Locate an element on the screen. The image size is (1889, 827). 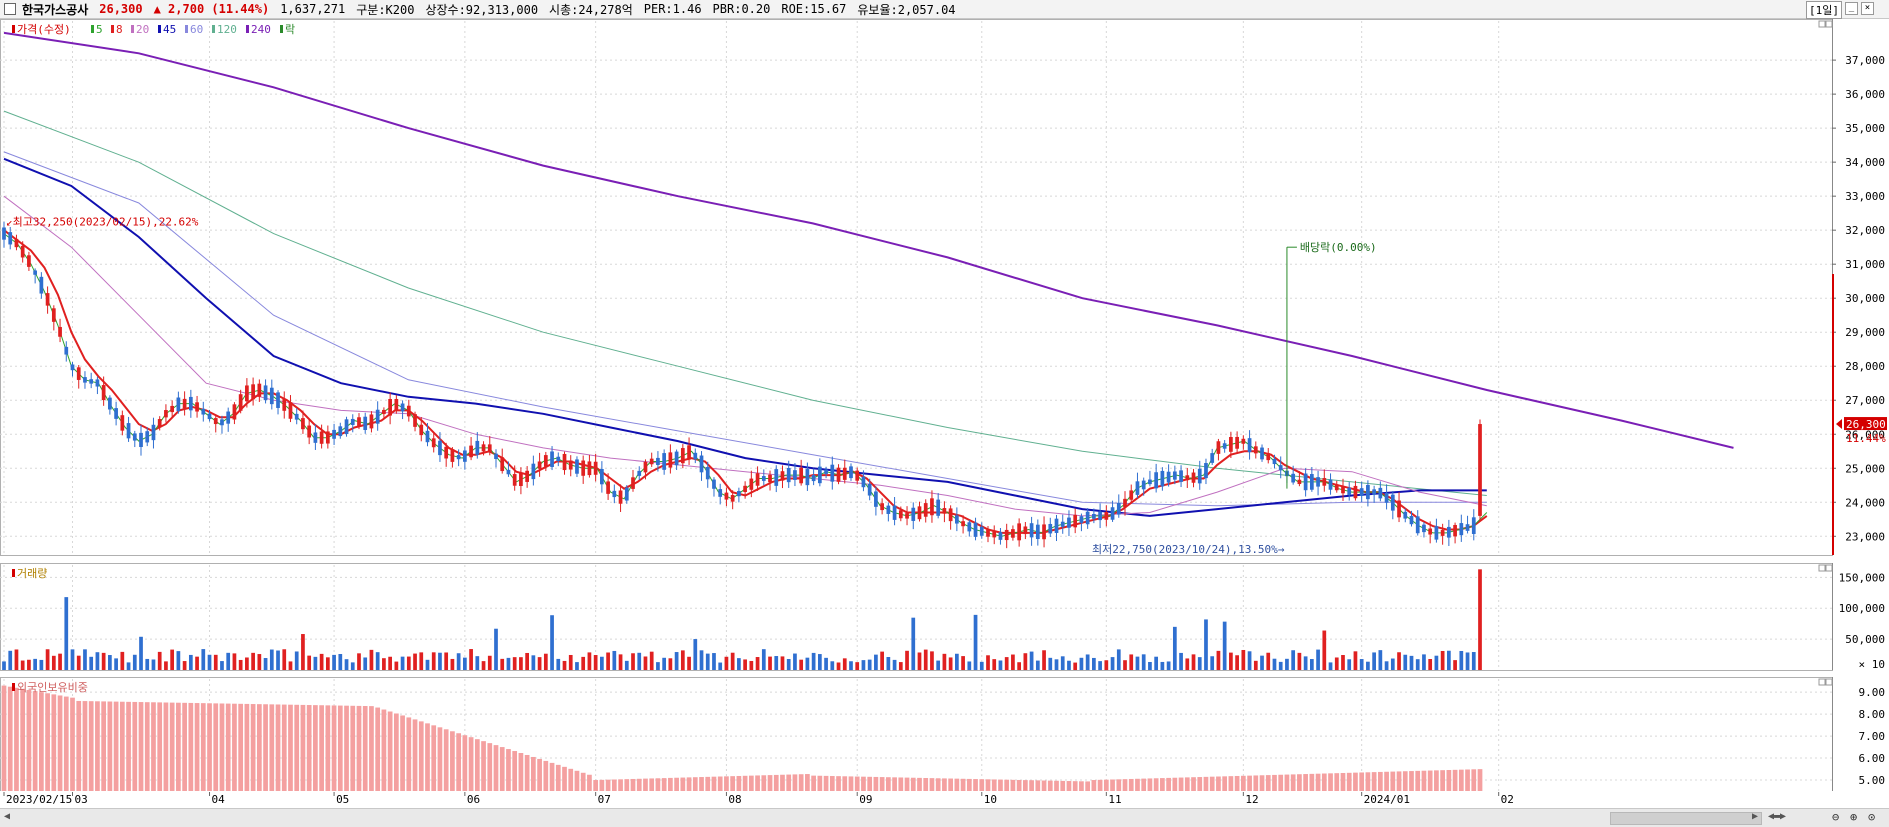
select-checkbox is located at coordinates (10, 9).